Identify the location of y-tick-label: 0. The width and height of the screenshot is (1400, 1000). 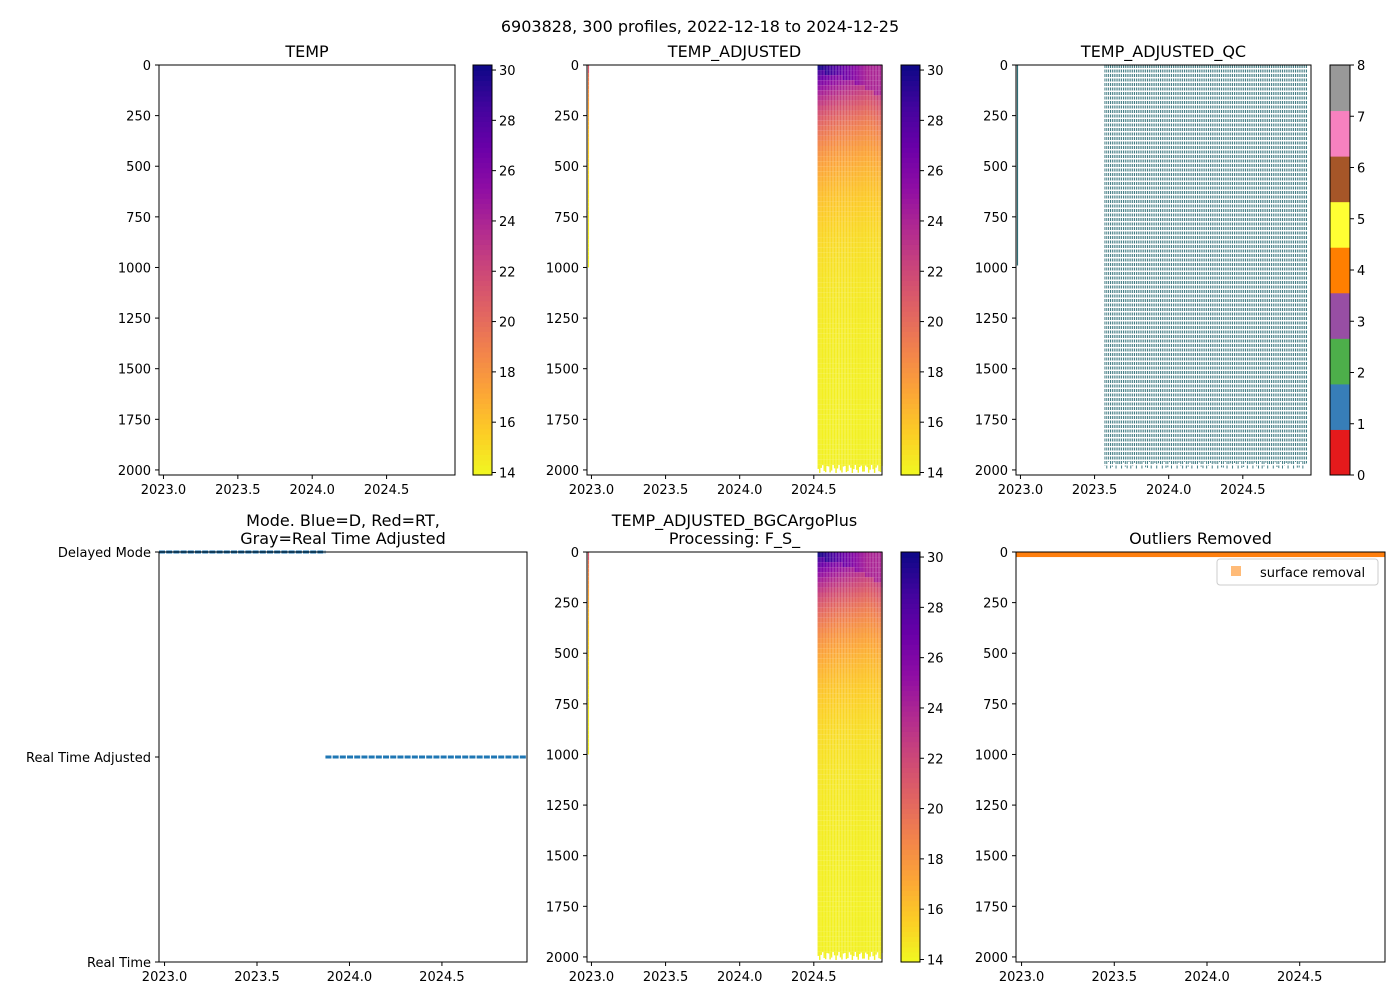
(575, 66).